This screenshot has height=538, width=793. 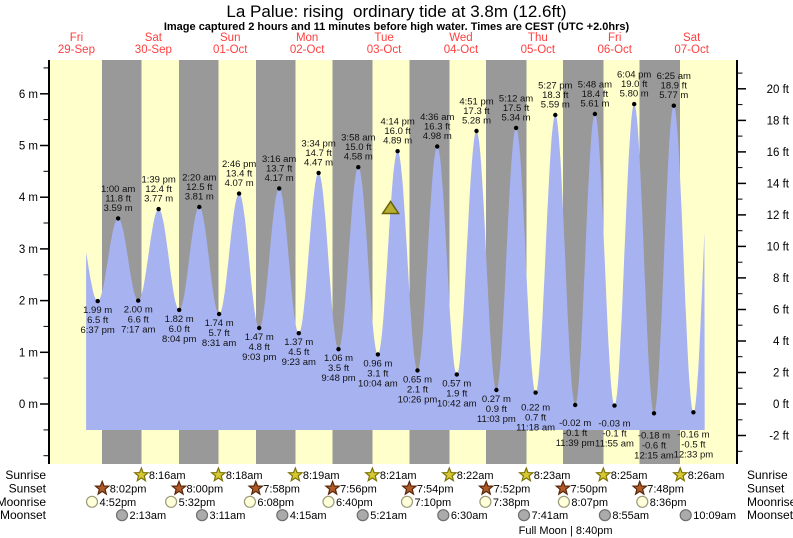 What do you see at coordinates (781, 342) in the screenshot?
I see `right-axis-tick-label: 4 ft` at bounding box center [781, 342].